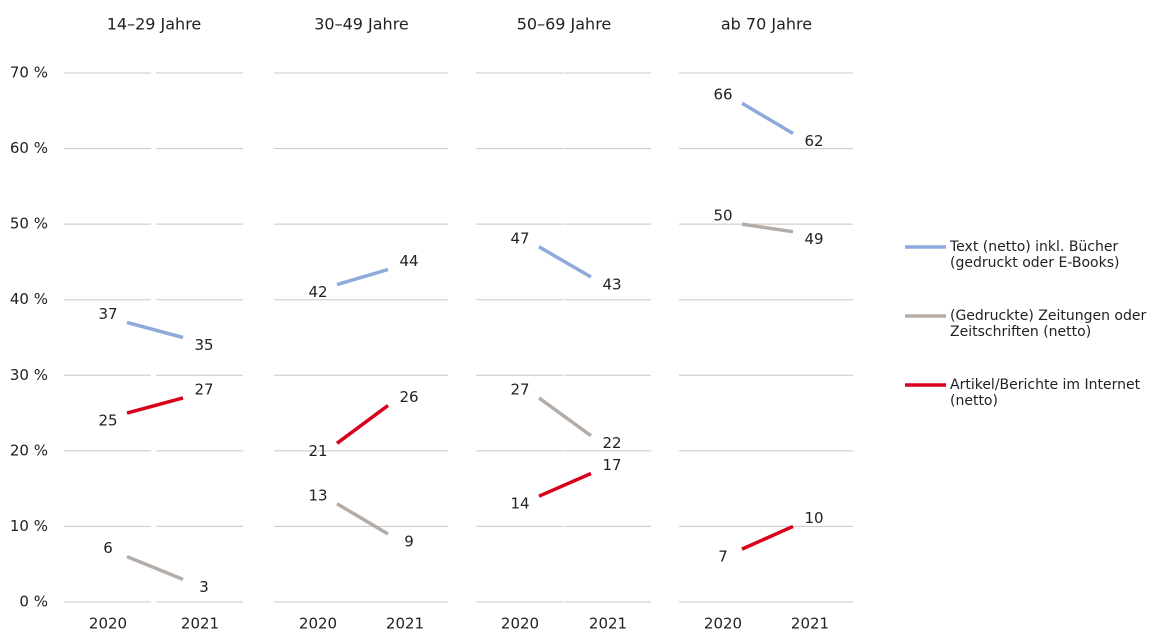 This screenshot has height=635, width=1176. Describe the element at coordinates (408, 261) in the screenshot. I see `data-label: 44` at that location.